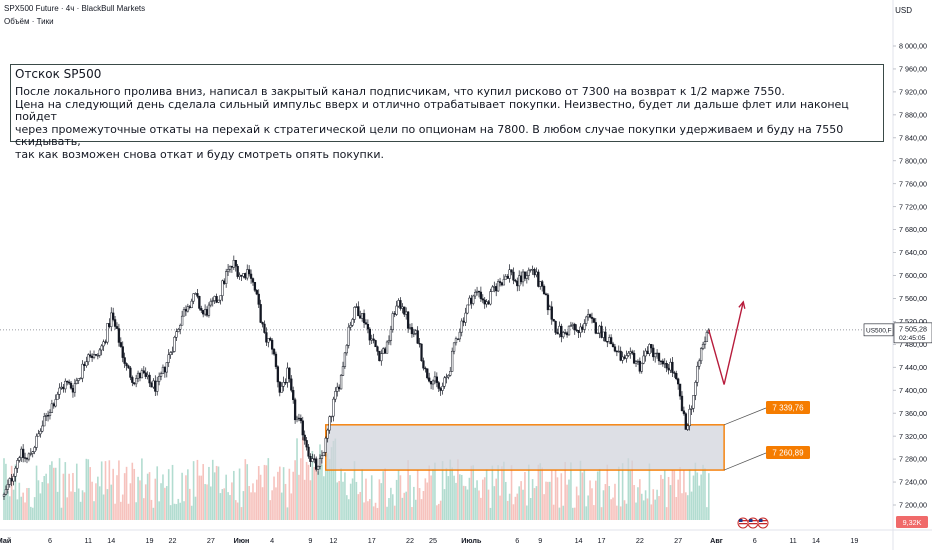  I want to click on price-tick-label: 7 800,00, so click(913, 160).